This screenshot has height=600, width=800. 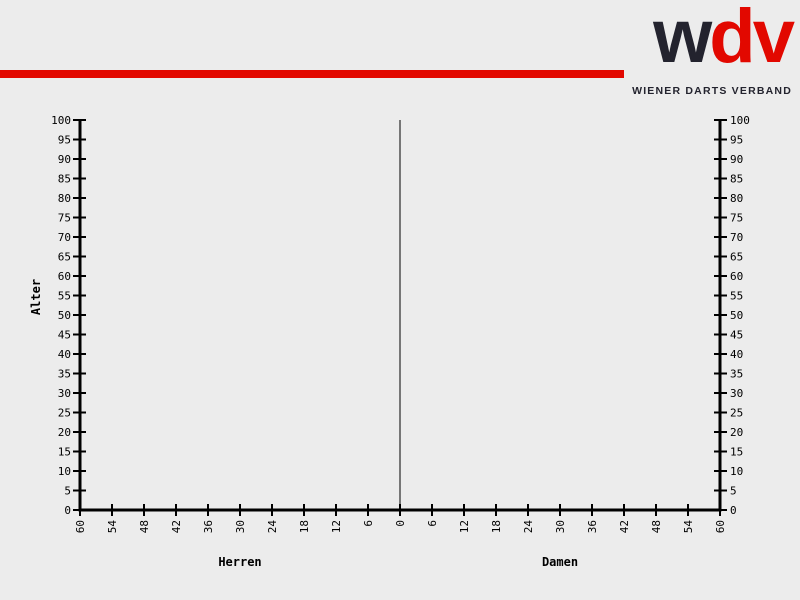 What do you see at coordinates (560, 562) in the screenshot?
I see `right-series-label: Damen` at bounding box center [560, 562].